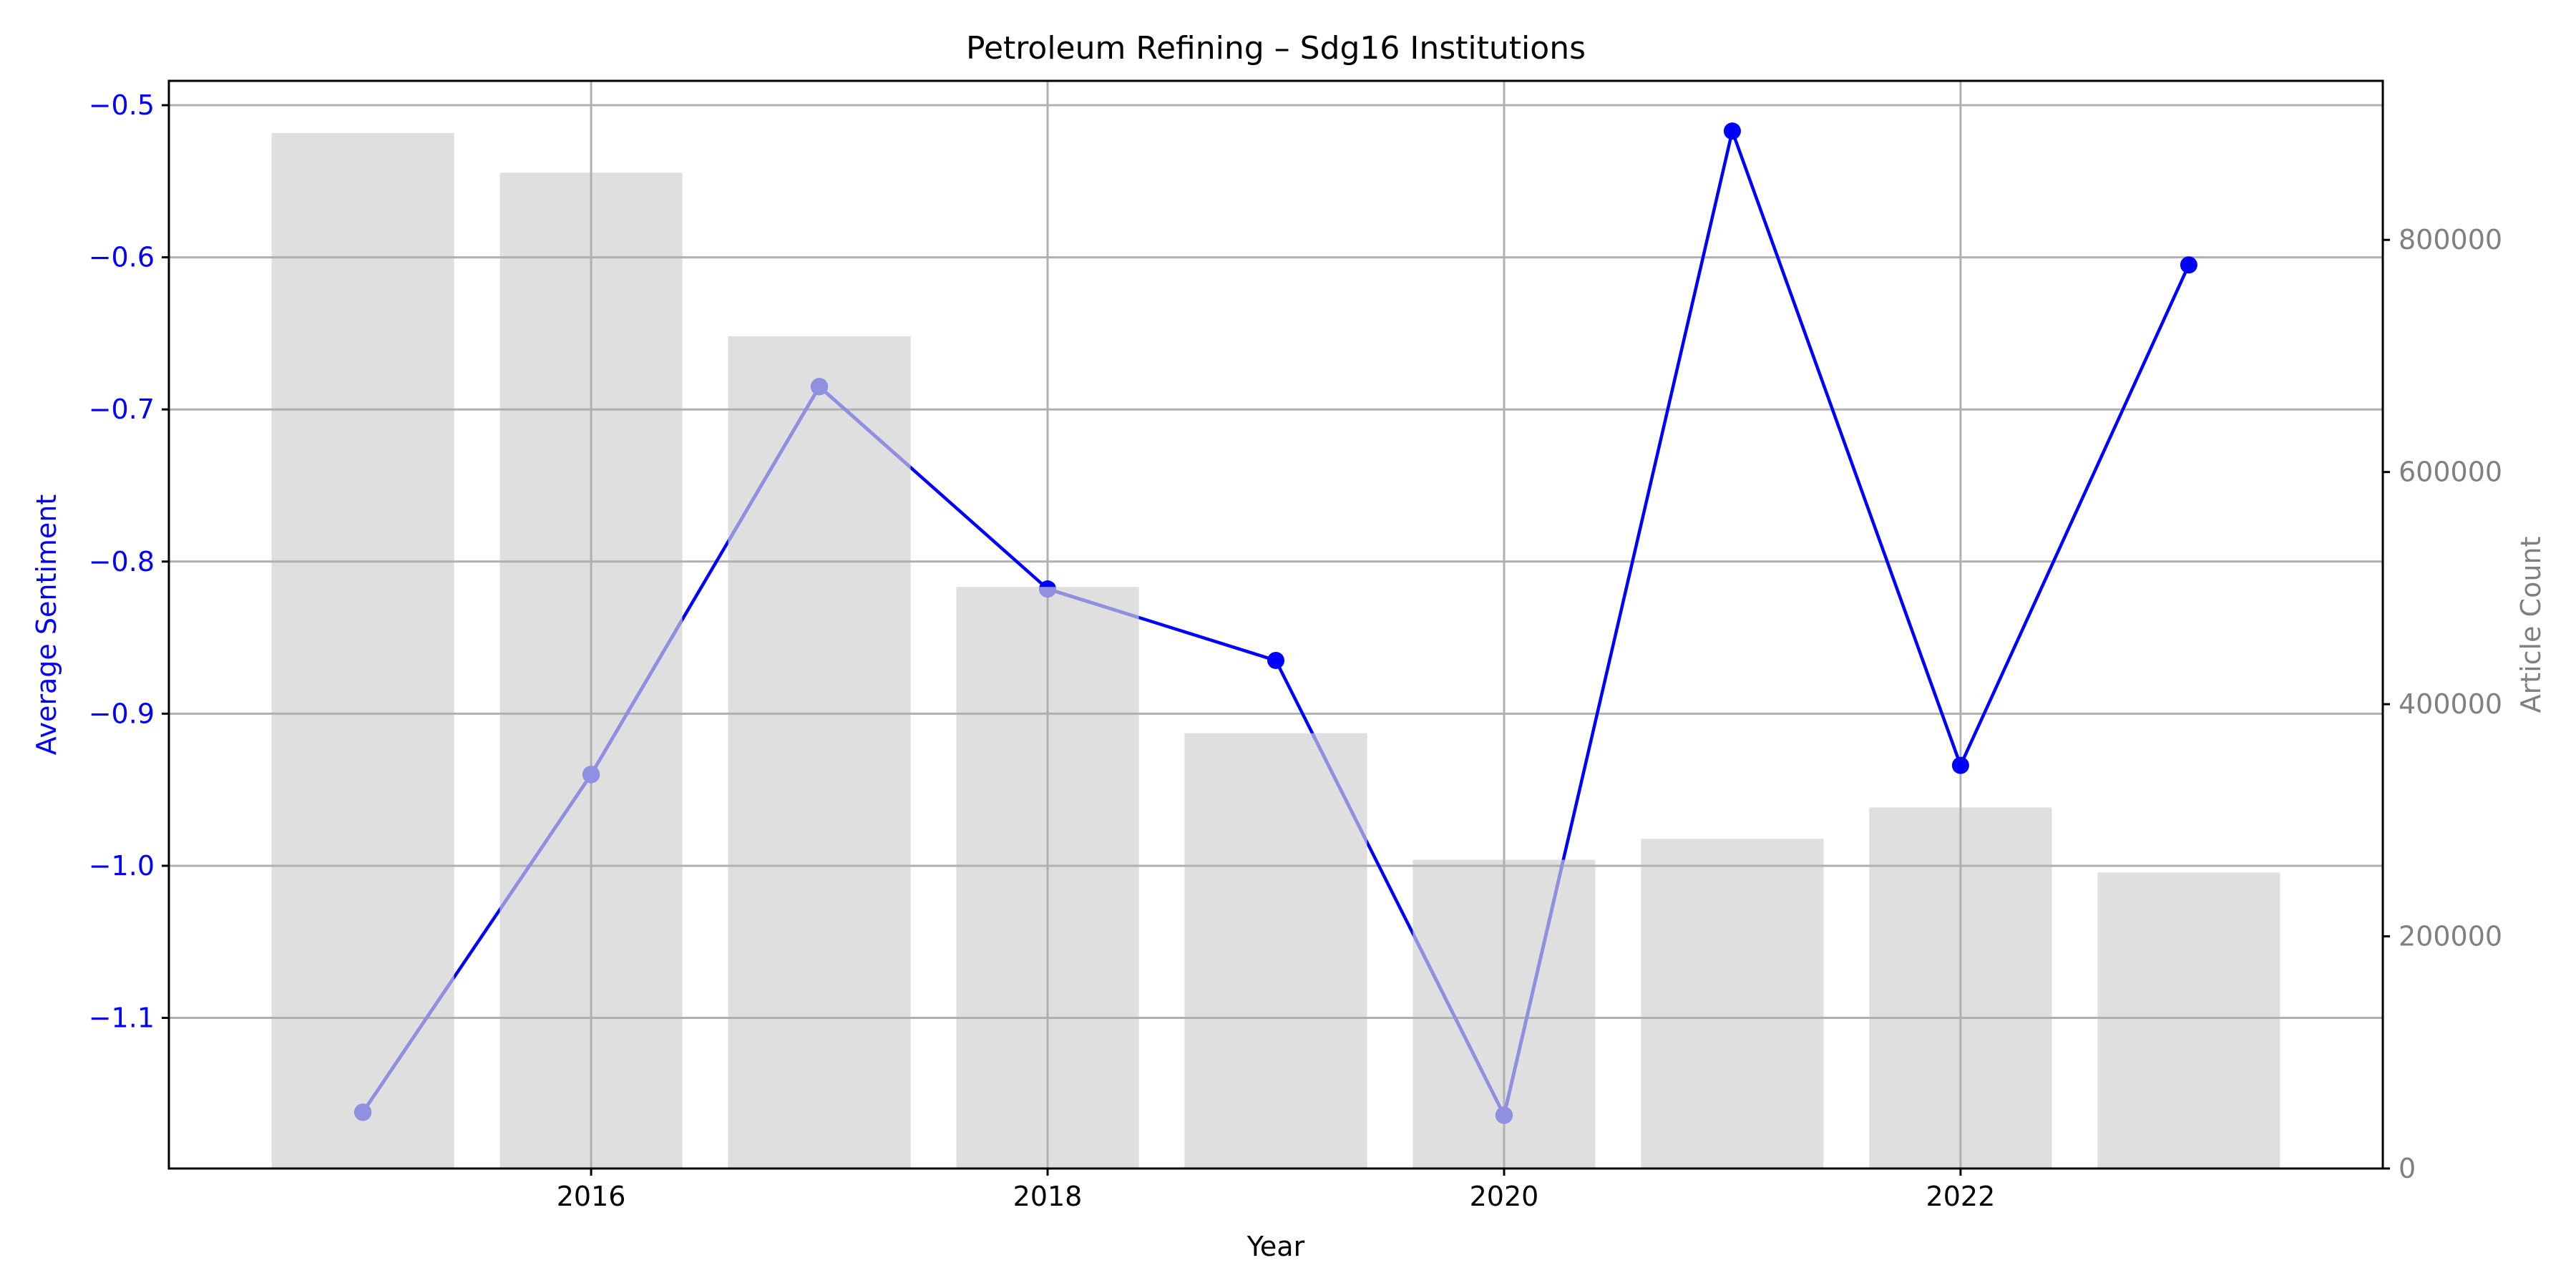  What do you see at coordinates (1048, 1196) in the screenshot?
I see `x-tick-label: 2018` at bounding box center [1048, 1196].